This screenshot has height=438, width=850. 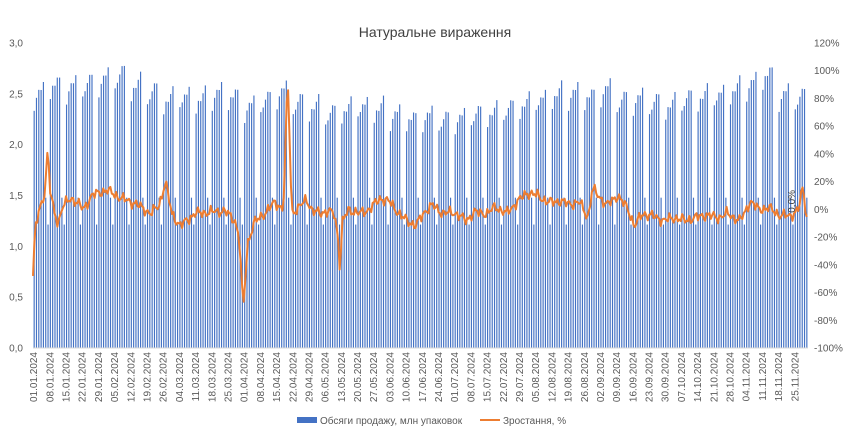 I want to click on x-tick-label: 19.02.2024, so click(x=148, y=377).